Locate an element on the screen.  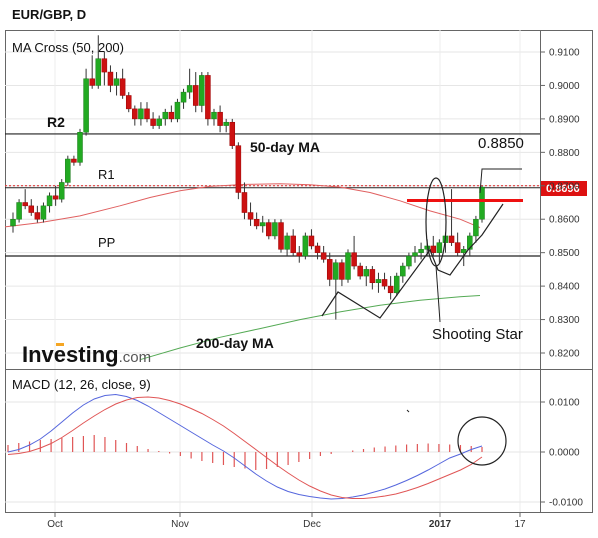
y-tick-label: 0.9000 is located at coordinates (564, 86).